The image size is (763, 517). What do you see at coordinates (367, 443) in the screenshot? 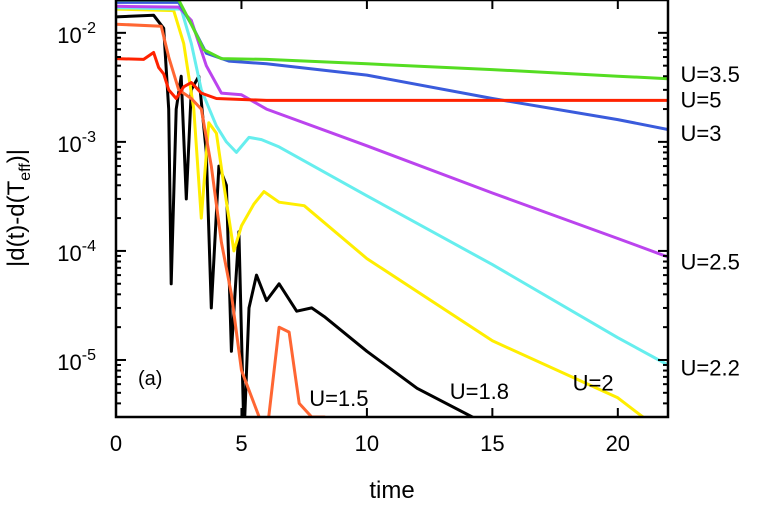
I see `x-tick-label: 10` at bounding box center [367, 443].